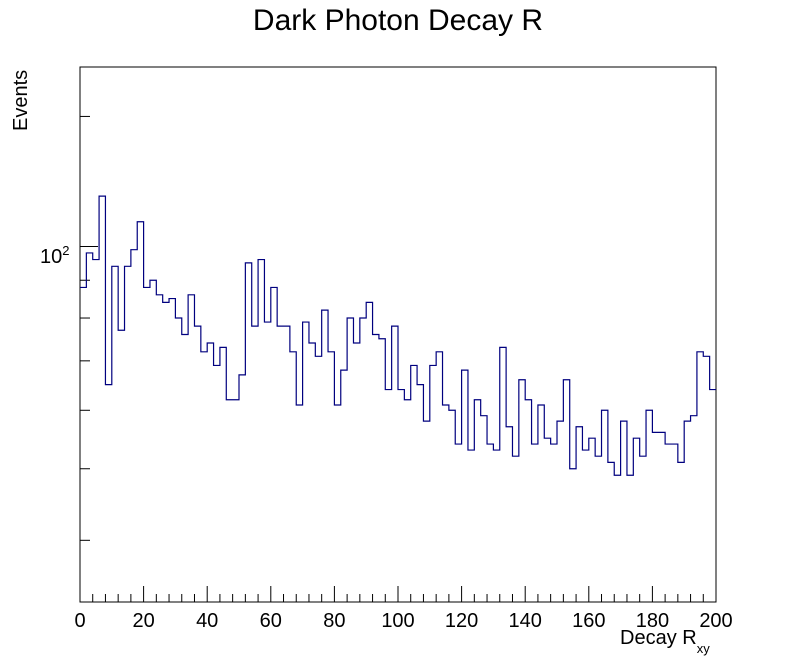 Image resolution: width=796 pixels, height=672 pixels. Describe the element at coordinates (79, 621) in the screenshot. I see `x-tick-label: 0` at that location.